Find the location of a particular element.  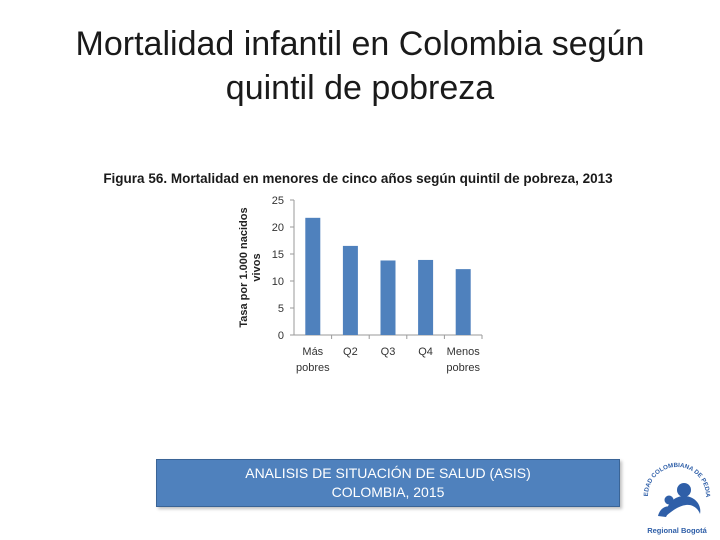

y-tick-label: 10 is located at coordinates (278, 282).